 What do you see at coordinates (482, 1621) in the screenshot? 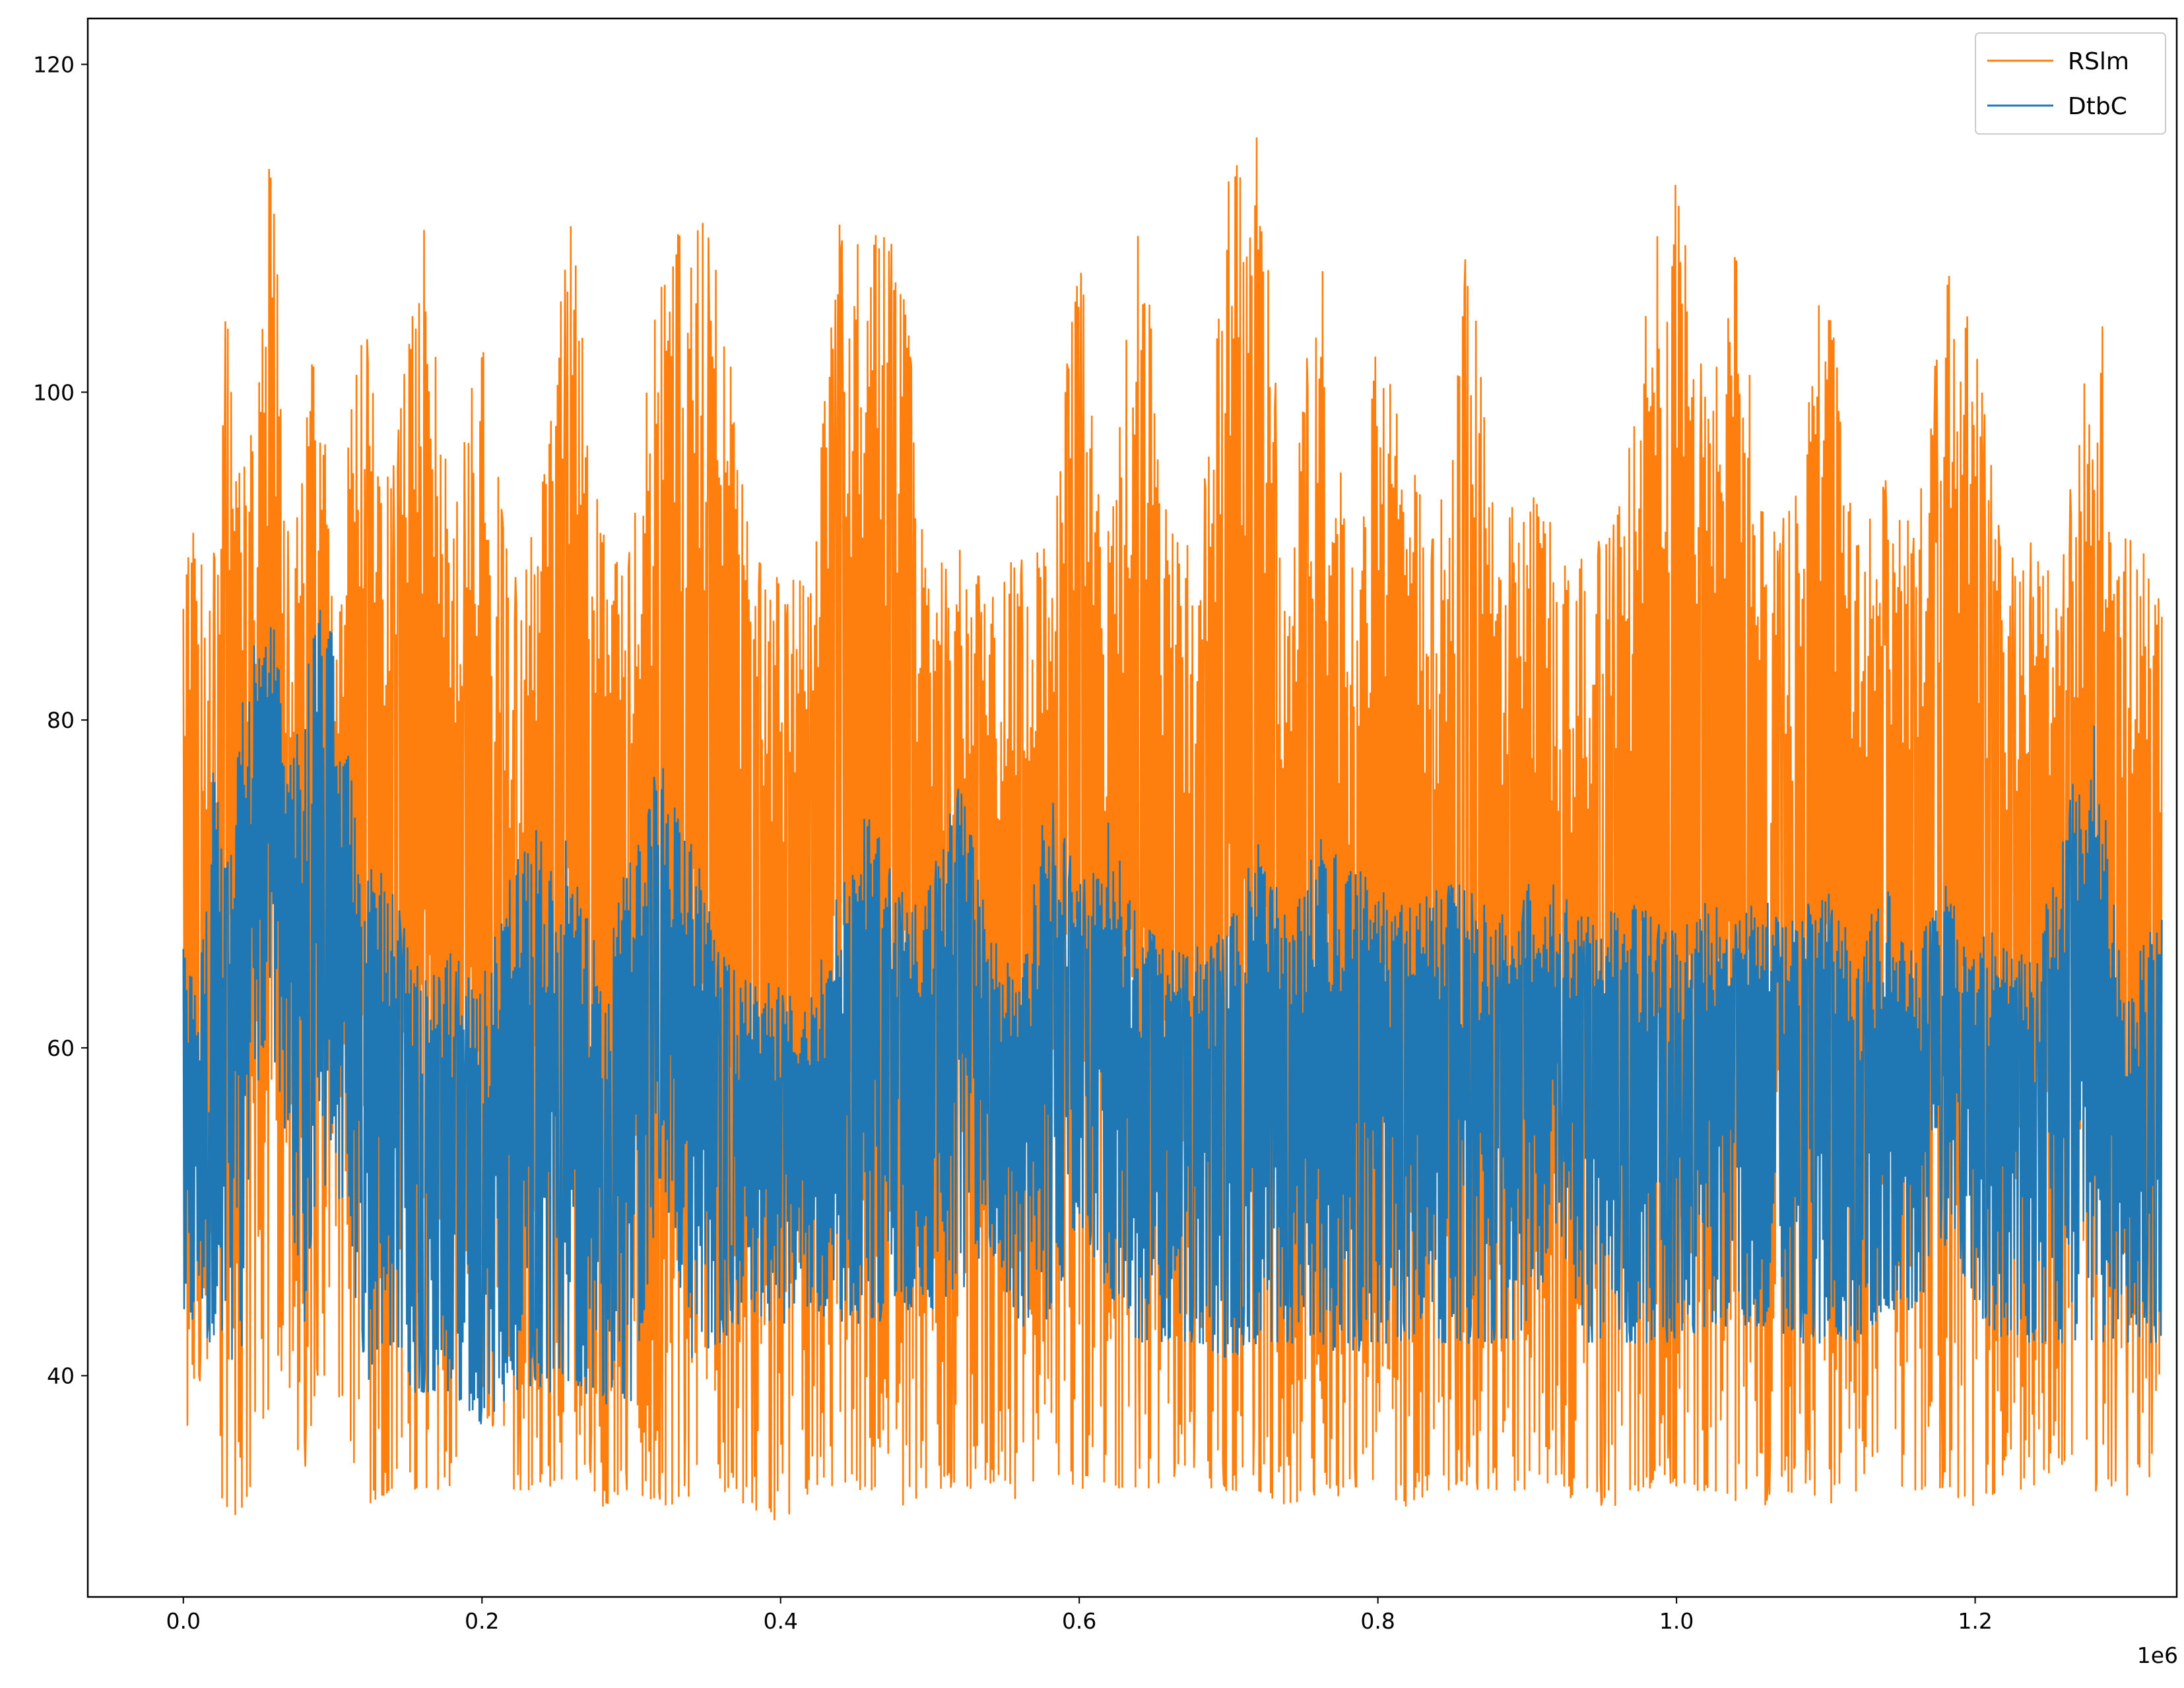
I see `x-tick-label: 0.2` at bounding box center [482, 1621].